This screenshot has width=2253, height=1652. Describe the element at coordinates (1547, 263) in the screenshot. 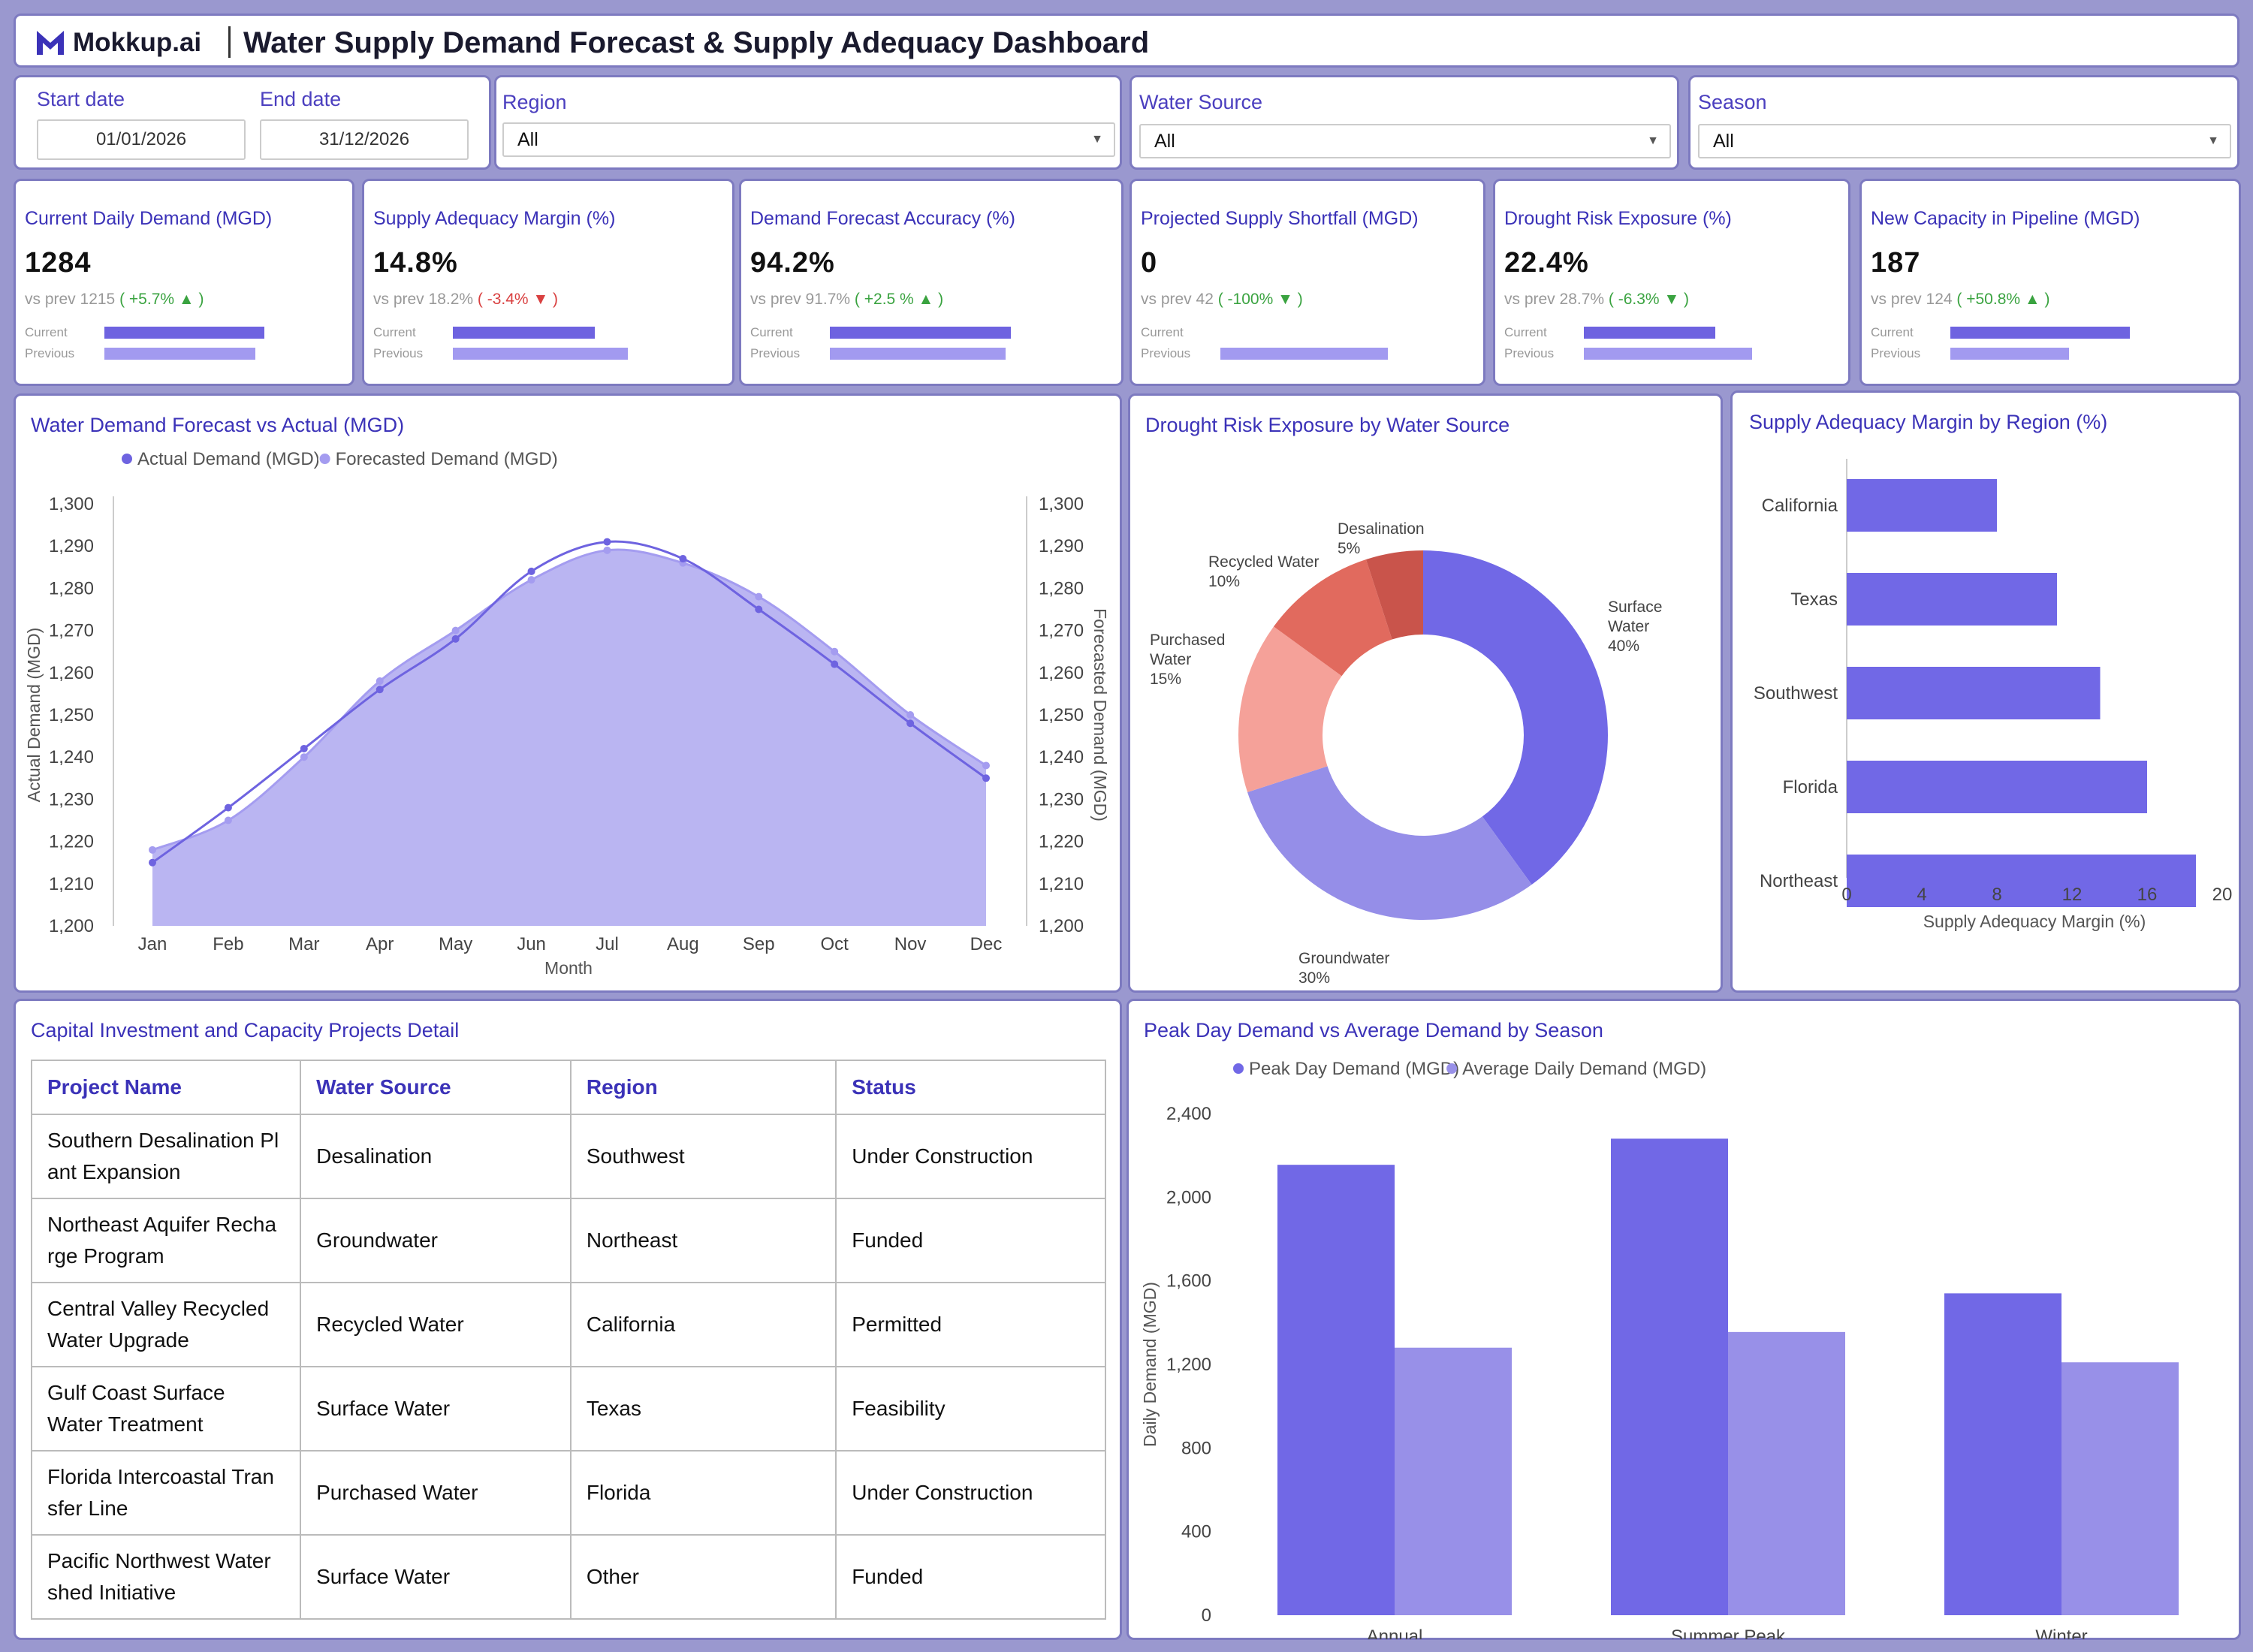

I see `kpi-value: 22.4%` at that location.